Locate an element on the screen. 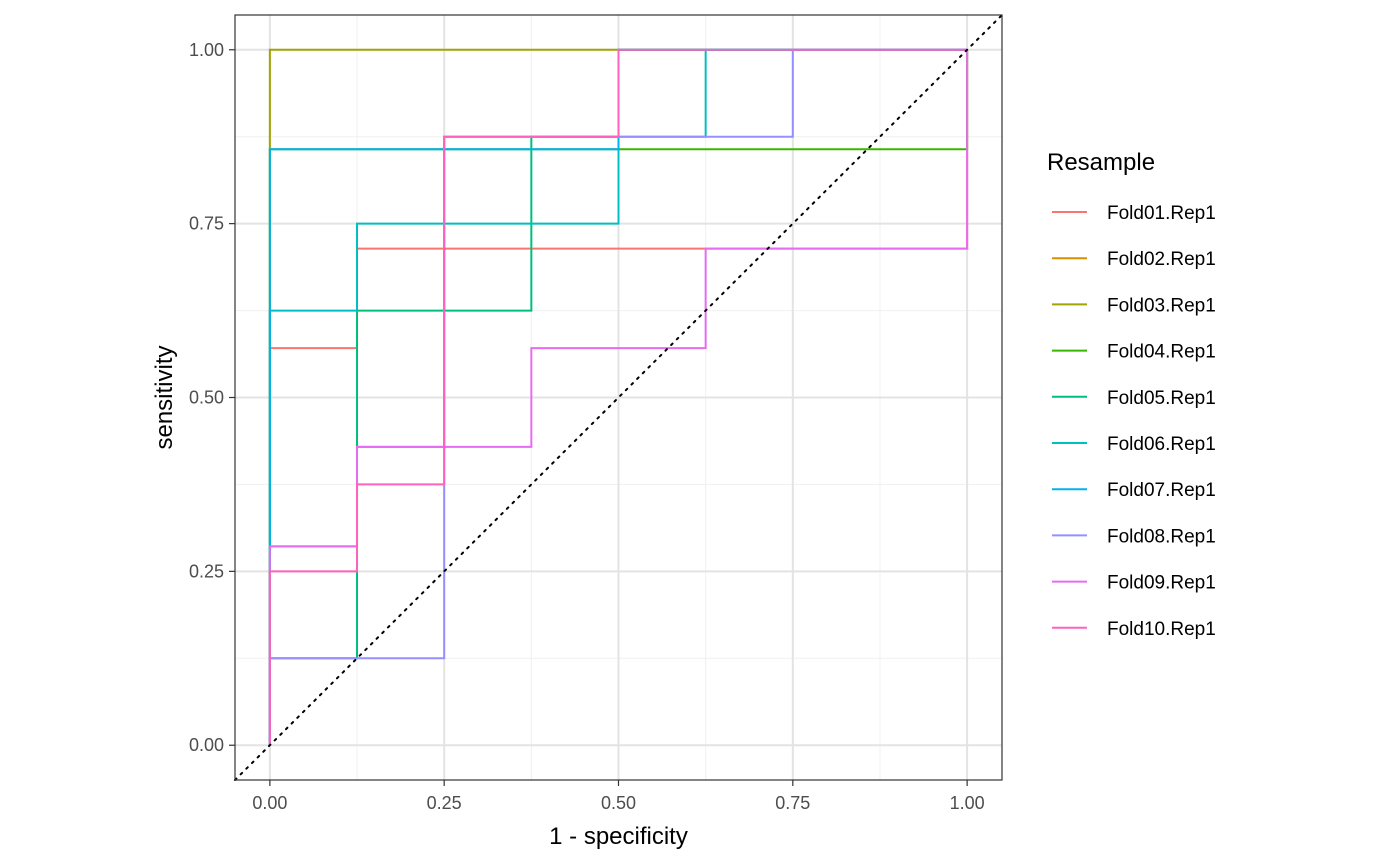 The image size is (1400, 865). legend-label-fold09-rep1: Fold09.Rep1 is located at coordinates (1161, 583).